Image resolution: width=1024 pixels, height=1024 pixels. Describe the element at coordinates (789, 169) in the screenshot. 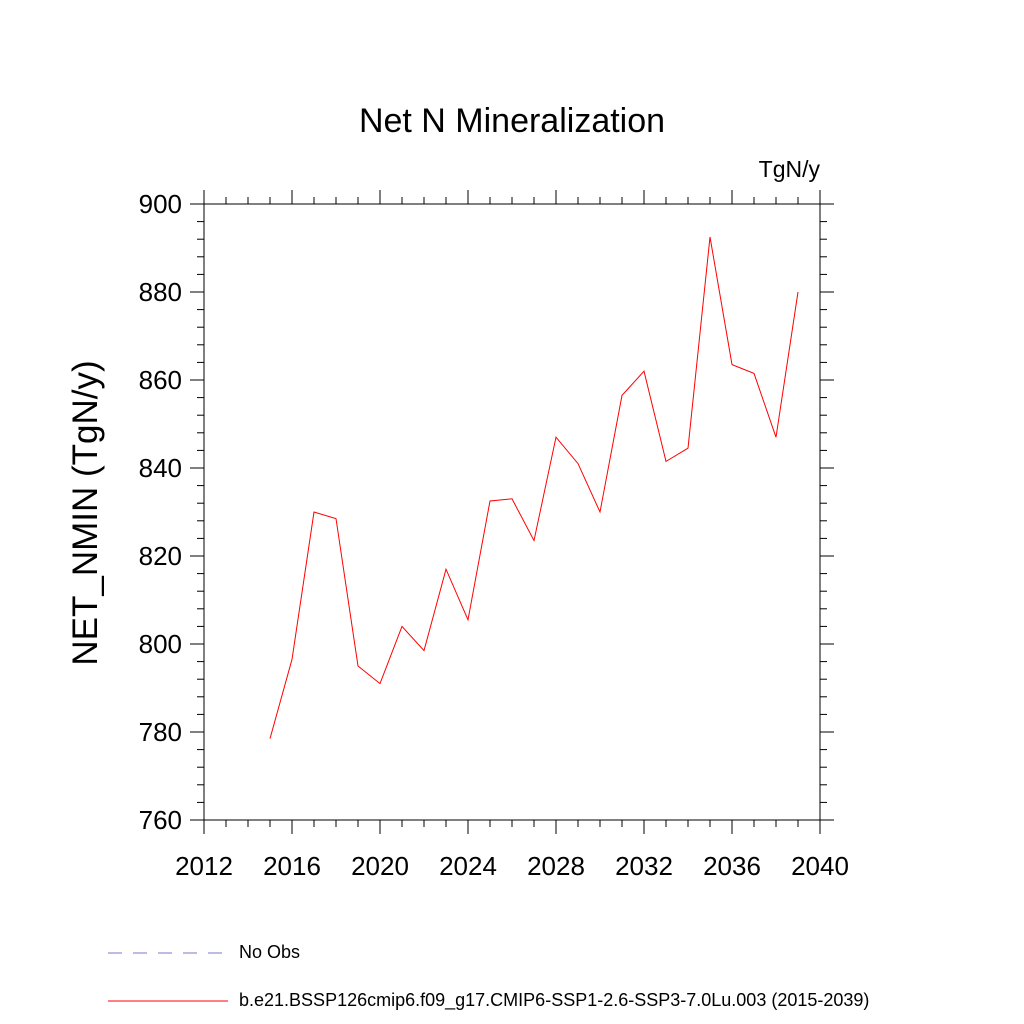

I see `units-label: TgN/y` at that location.